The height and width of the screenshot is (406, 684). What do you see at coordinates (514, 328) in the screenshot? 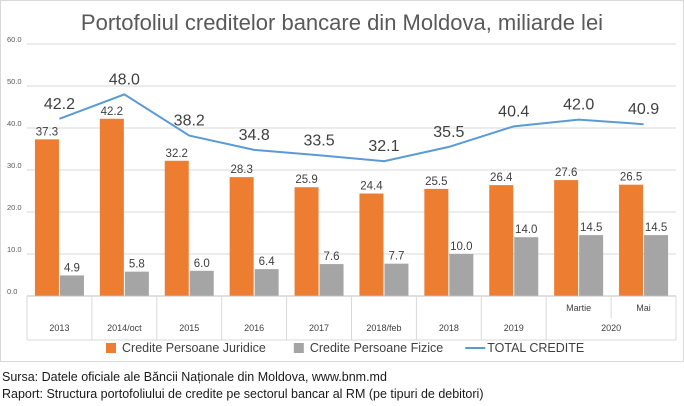
I see `x-tick-label: 2019` at bounding box center [514, 328].